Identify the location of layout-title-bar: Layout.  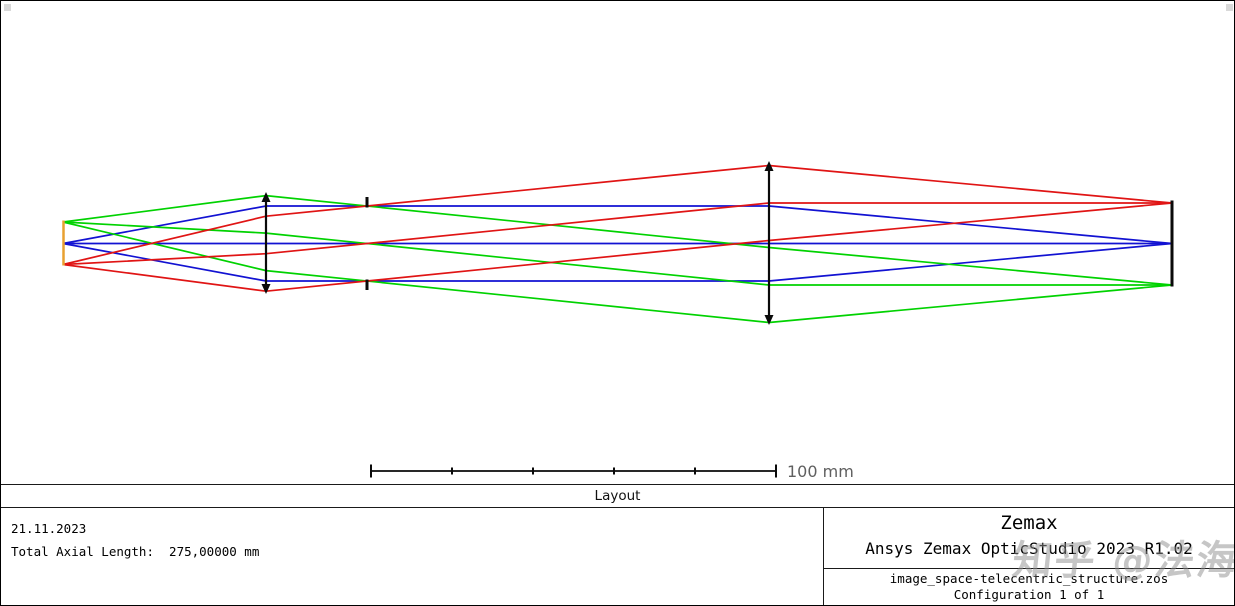
(617, 496).